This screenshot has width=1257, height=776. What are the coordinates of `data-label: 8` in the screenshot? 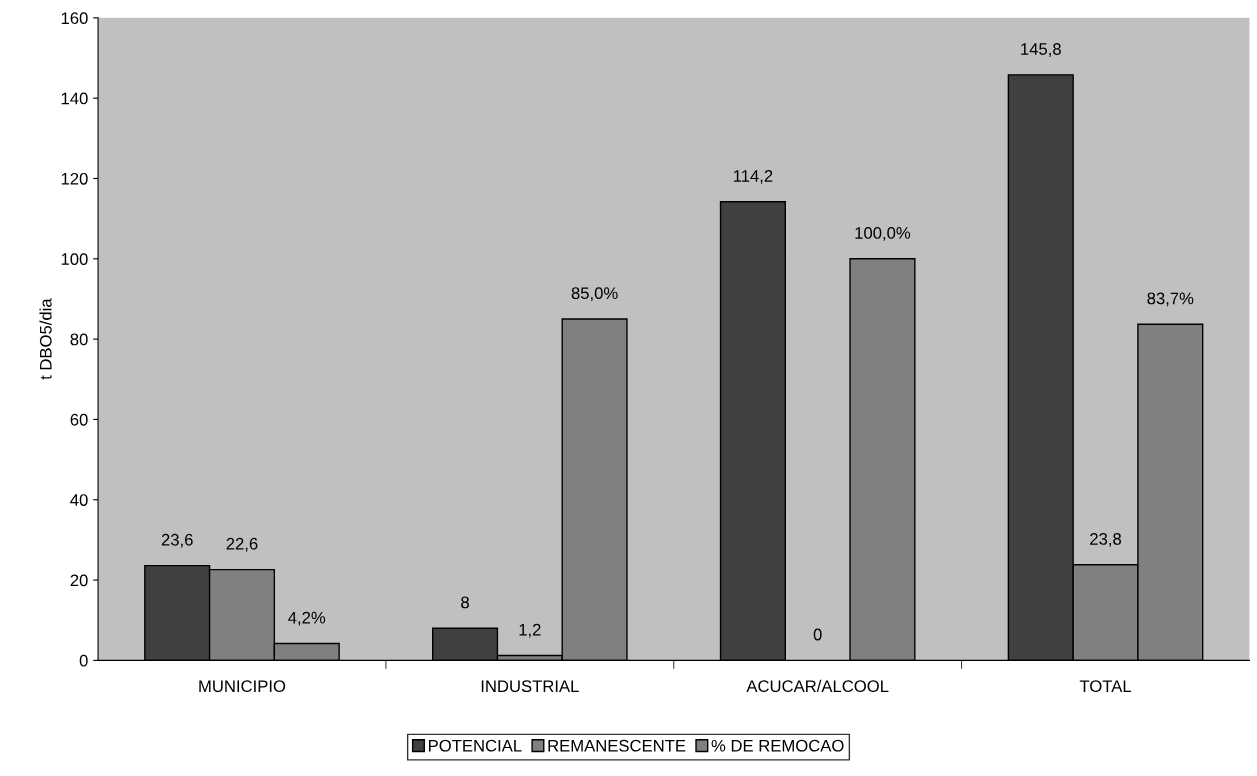 It's located at (465, 602).